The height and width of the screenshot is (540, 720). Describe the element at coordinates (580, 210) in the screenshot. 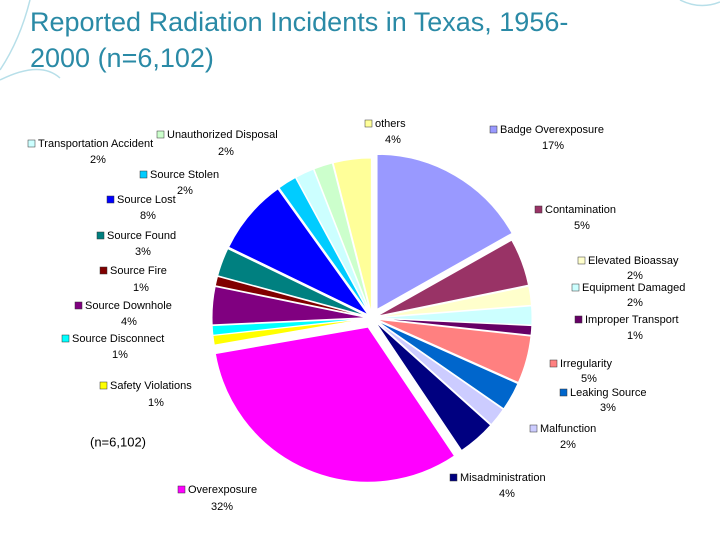

I see `slice-label: Contamination` at that location.